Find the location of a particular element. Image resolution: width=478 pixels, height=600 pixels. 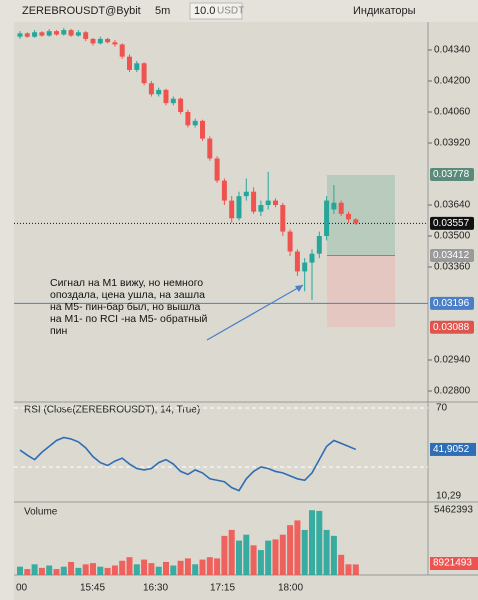

rsi-tick-label: 70 is located at coordinates (442, 408).